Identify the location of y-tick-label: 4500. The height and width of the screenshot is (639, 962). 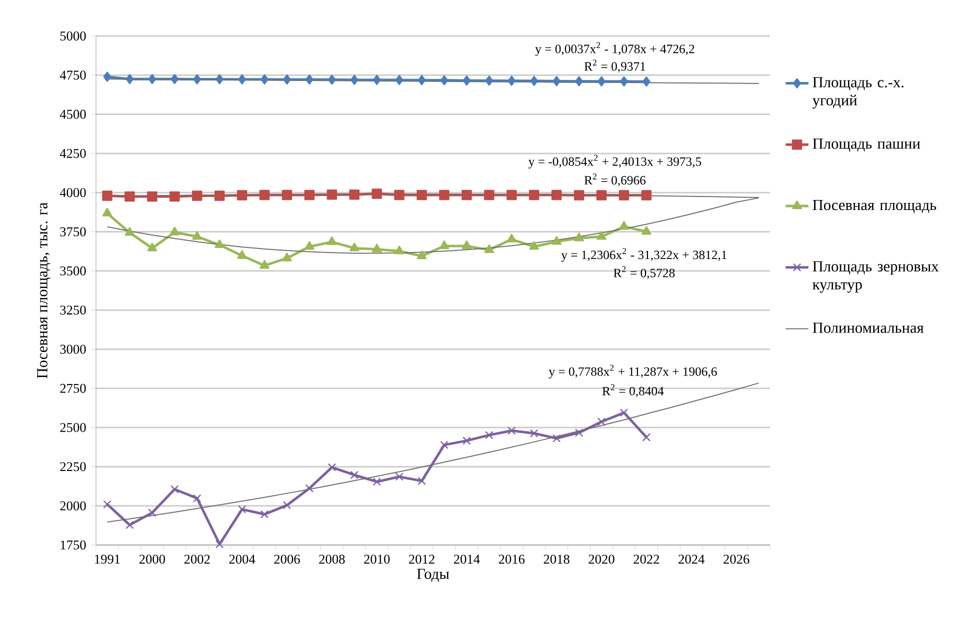
(73, 114).